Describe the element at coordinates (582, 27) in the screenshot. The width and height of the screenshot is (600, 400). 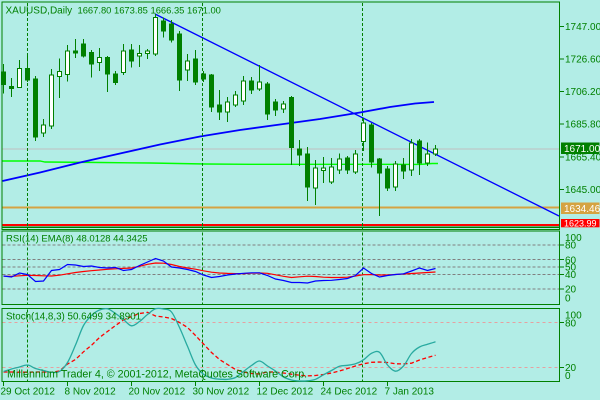
I see `svg-text: 1747.00` at that location.